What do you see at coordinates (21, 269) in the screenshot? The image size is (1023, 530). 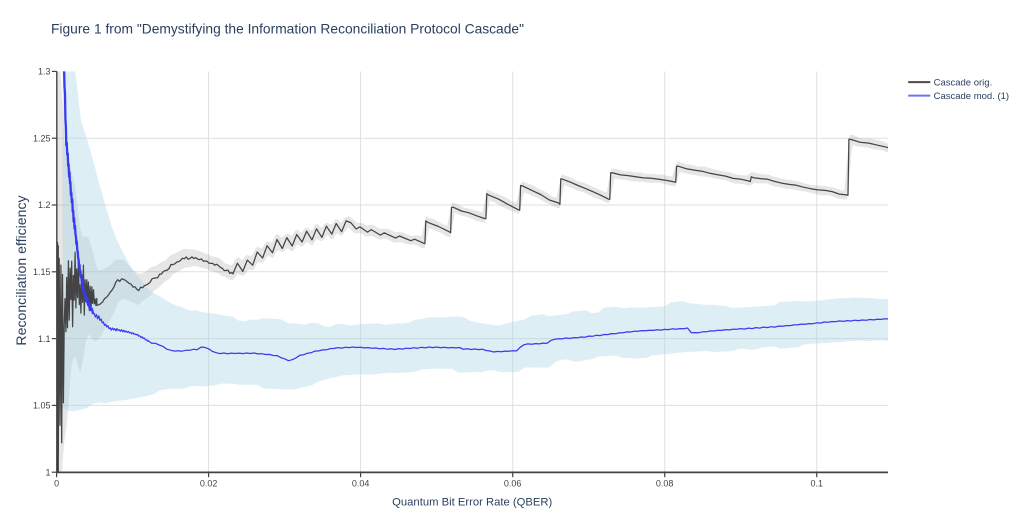 I see `svg-text: Reconciliation efficiency` at bounding box center [21, 269].